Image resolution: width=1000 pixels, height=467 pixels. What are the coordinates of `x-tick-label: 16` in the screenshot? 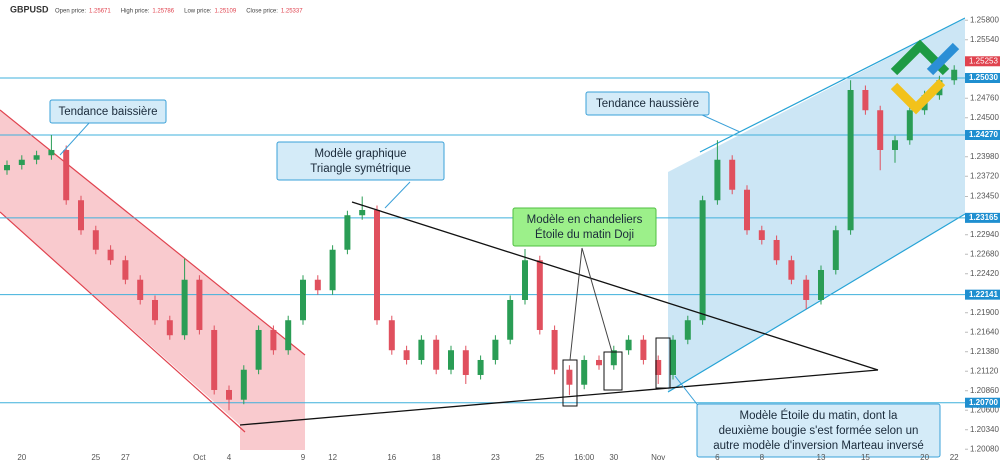 It's located at (391, 457).